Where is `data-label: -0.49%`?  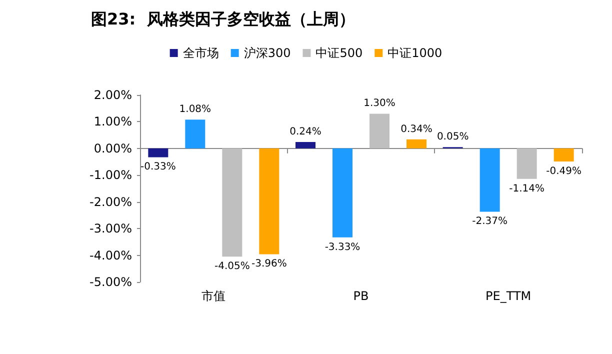
data-label: -0.49% is located at coordinates (564, 172).